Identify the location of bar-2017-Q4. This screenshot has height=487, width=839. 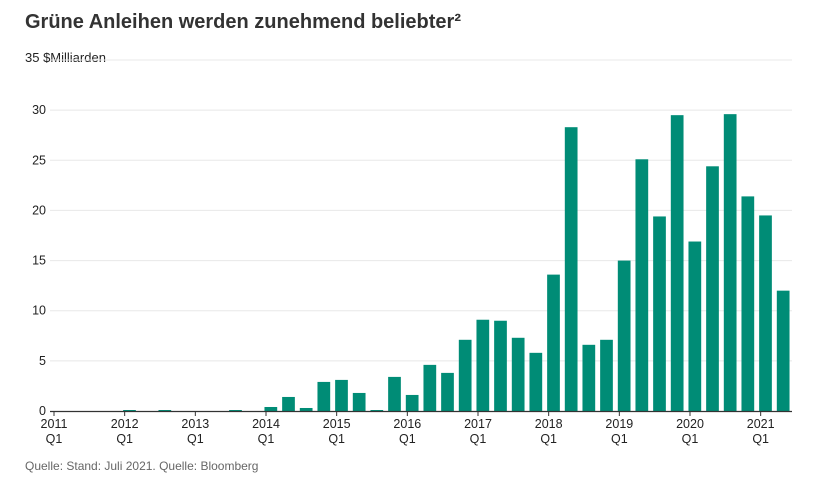
(536, 381).